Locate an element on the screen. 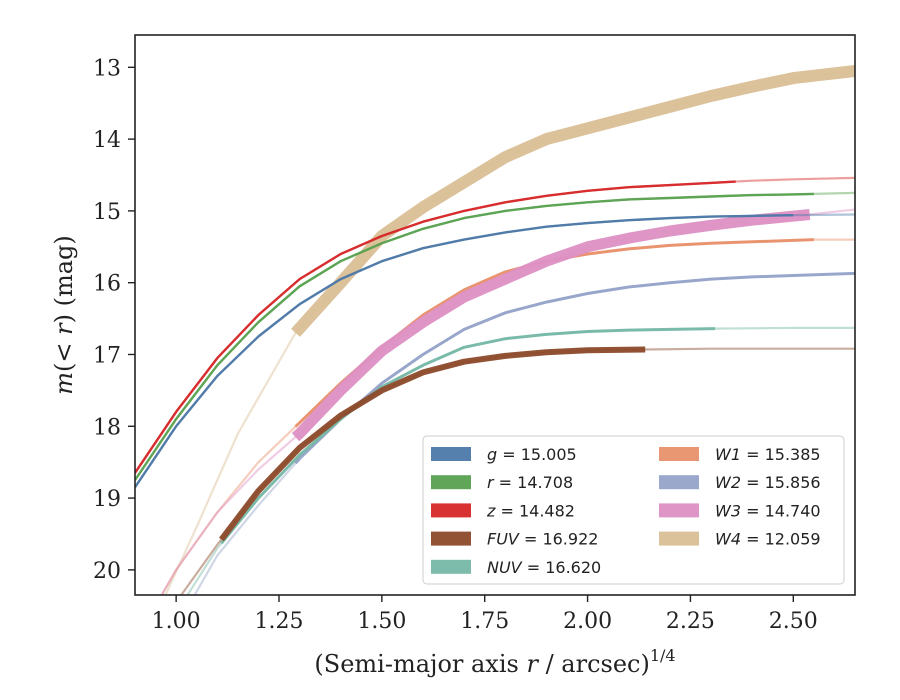  legend-band-name: W3 is located at coordinates (728, 510).